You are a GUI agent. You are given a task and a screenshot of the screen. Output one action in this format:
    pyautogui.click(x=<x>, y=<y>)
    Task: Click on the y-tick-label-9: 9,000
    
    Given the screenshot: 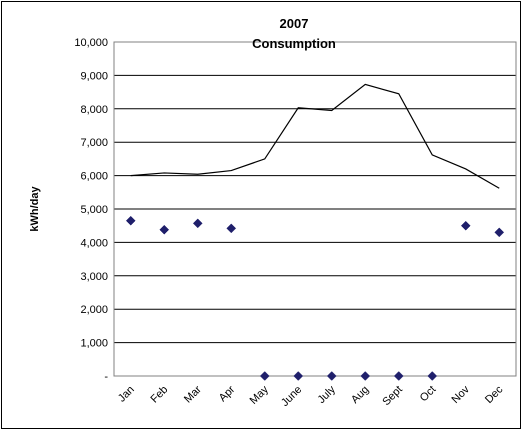 What is the action you would take?
    pyautogui.click(x=94, y=76)
    